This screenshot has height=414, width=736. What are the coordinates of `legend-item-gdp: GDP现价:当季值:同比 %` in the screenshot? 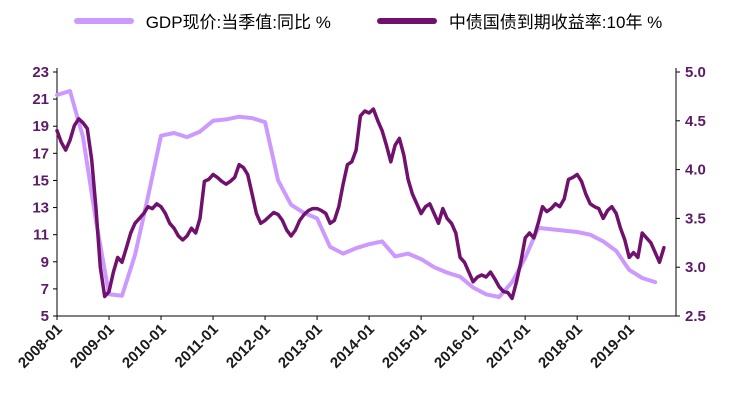 It's located at (202, 20).